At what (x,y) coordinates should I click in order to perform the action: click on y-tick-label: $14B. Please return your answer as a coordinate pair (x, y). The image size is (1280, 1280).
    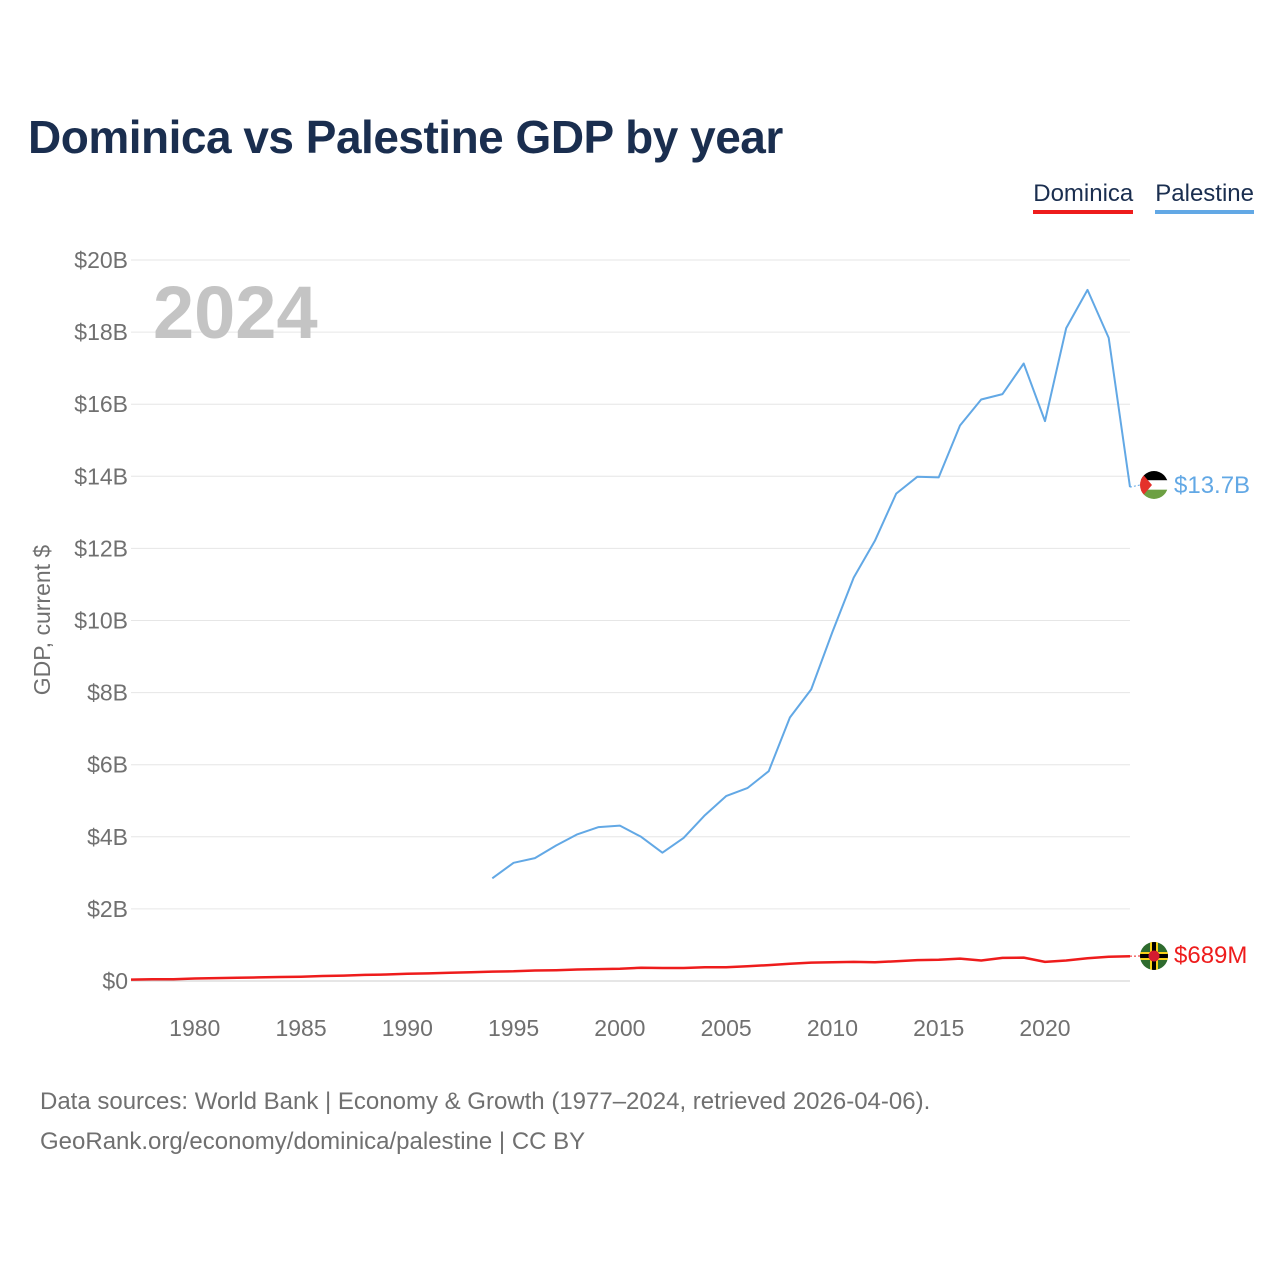
    Looking at the image, I should click on (101, 476).